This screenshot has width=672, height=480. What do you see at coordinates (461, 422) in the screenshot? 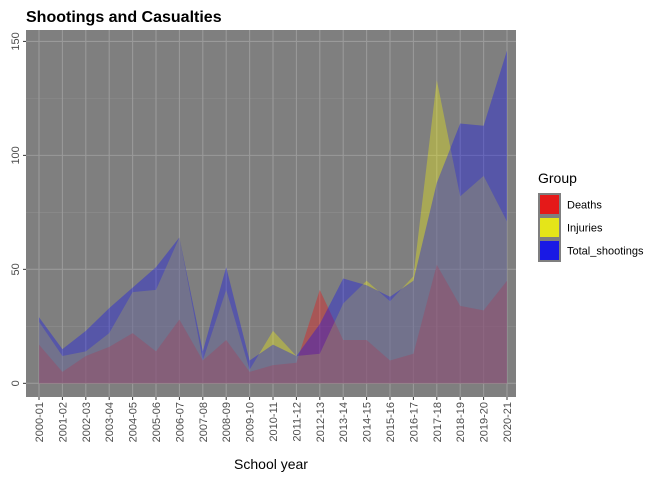
I see `x-tick-label: 2018-19` at bounding box center [461, 422].